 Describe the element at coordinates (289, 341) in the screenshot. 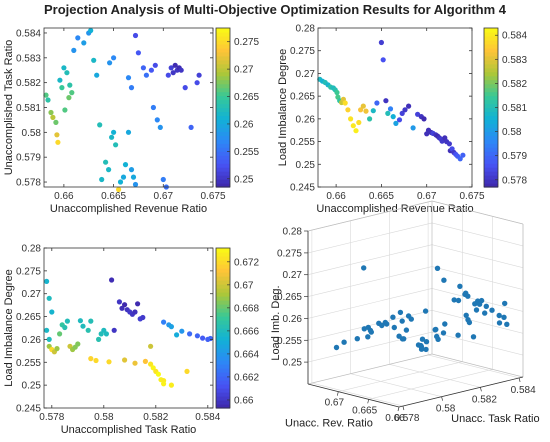

I see `z-tick-label: 0.255` at that location.